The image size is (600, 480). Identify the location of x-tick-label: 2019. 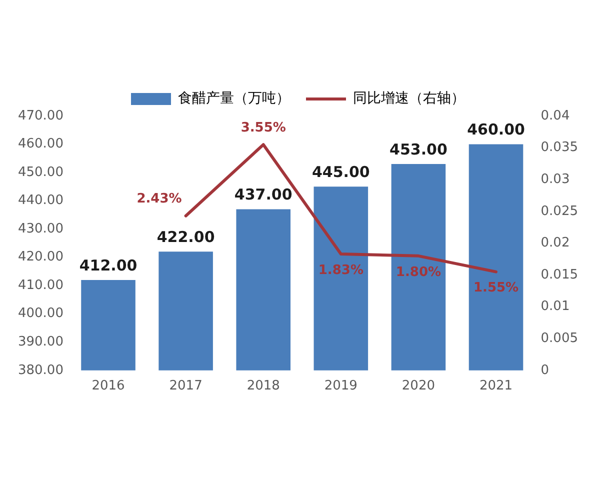
(341, 386).